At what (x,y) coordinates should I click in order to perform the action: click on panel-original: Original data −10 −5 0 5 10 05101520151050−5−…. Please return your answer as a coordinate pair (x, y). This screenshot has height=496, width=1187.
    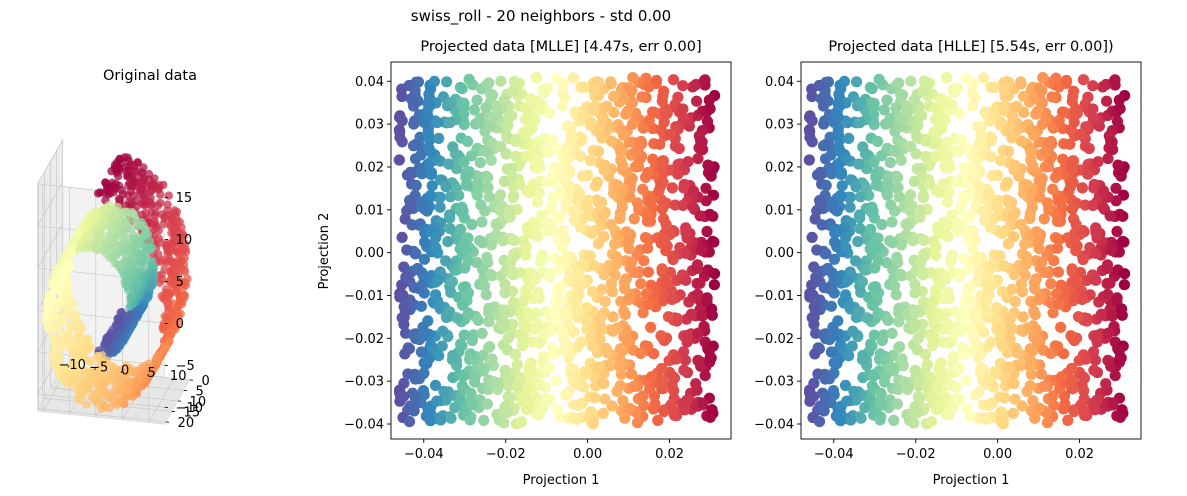
    Looking at the image, I should click on (123, 249).